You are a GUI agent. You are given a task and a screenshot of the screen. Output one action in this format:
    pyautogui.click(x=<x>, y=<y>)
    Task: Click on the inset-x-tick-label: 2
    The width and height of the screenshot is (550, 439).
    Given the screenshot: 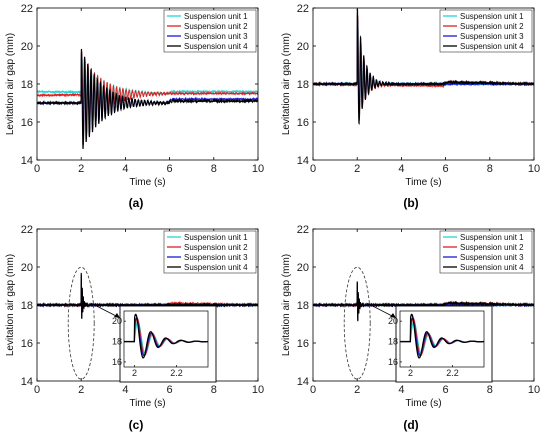 What is the action you would take?
    pyautogui.click(x=410, y=373)
    